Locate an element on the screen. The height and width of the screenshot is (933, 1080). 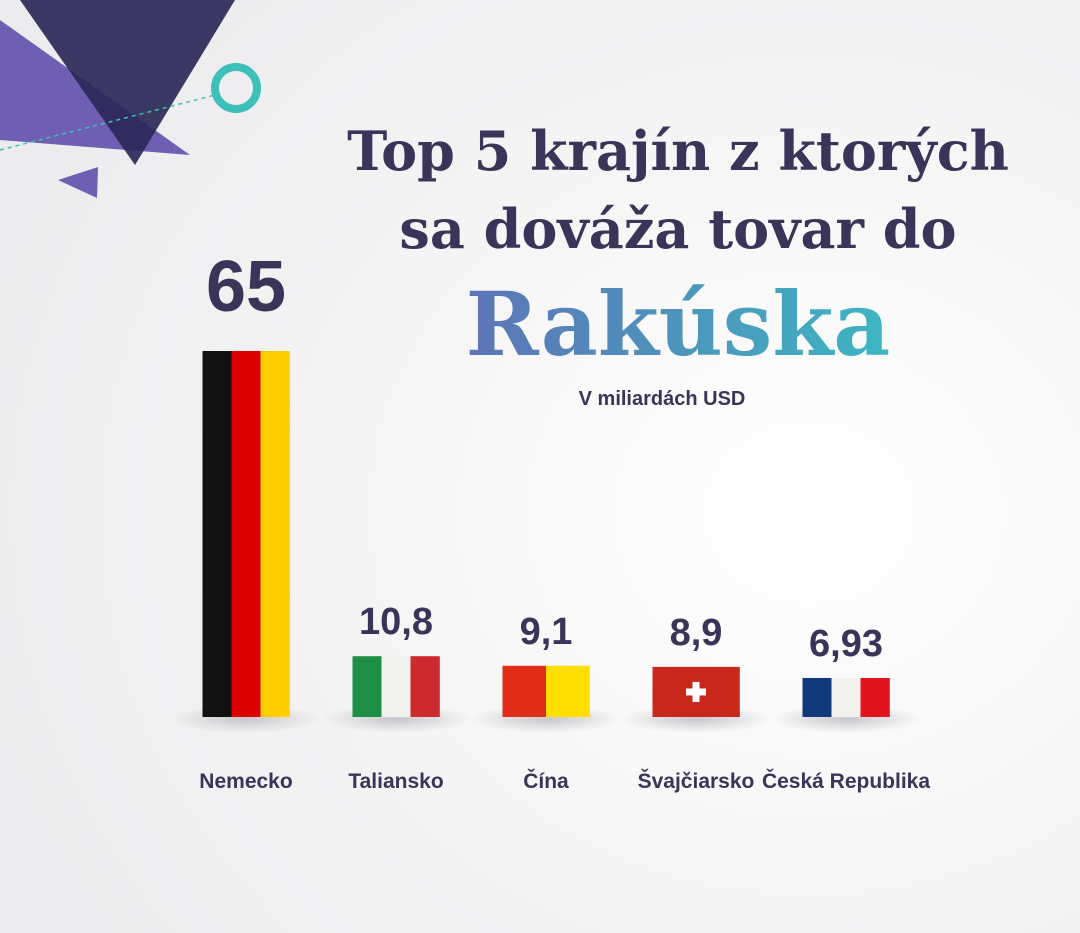
value-label: 65 is located at coordinates (246, 287).